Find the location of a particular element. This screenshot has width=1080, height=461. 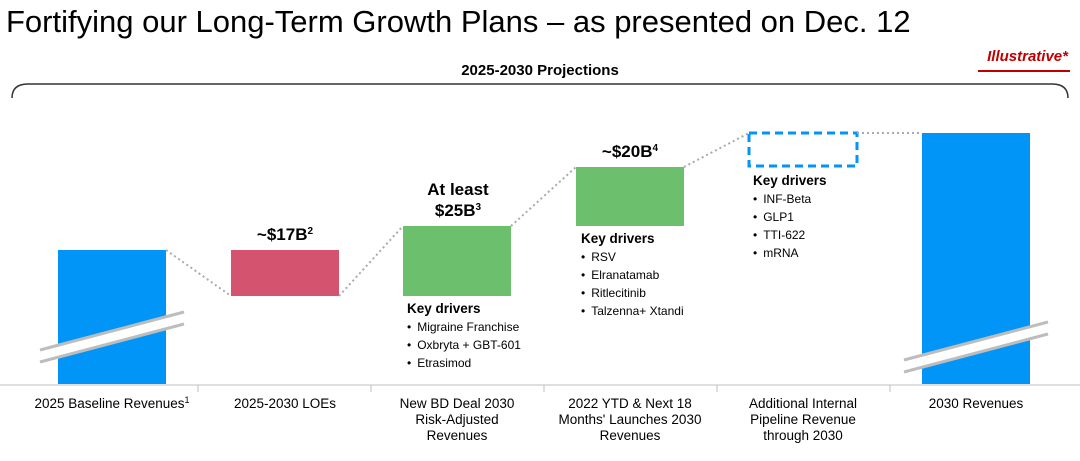

value-label-loe: ~$17B2 is located at coordinates (285, 234).